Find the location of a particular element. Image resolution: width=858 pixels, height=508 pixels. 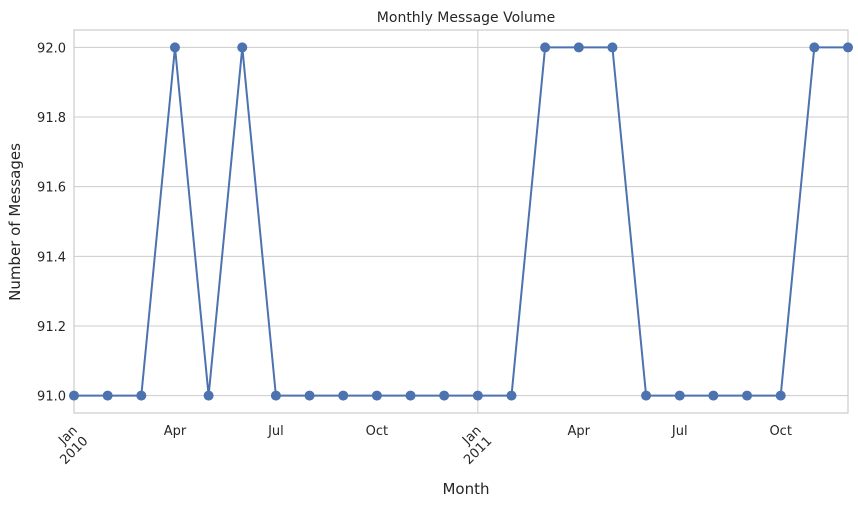

y-tick-label: 91.0 is located at coordinates (51, 397).